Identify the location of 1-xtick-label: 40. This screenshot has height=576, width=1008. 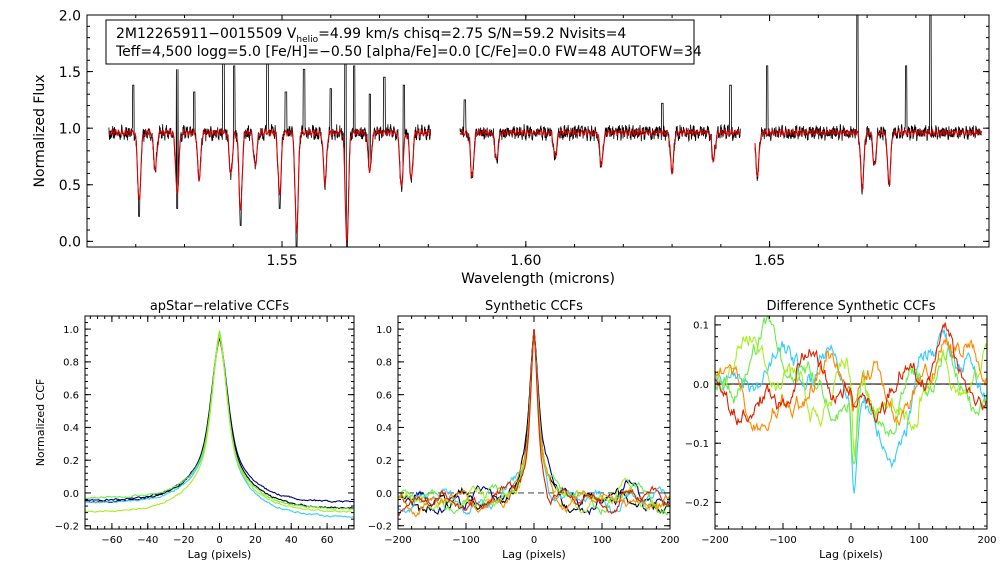
(291, 540).